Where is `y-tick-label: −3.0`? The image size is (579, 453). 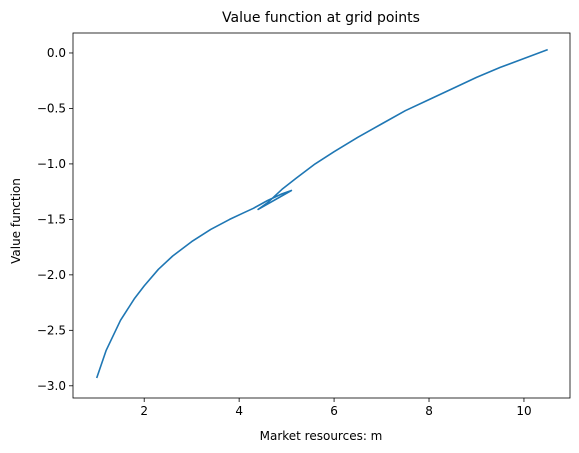
y-tick-label: −3.0 is located at coordinates (51, 386).